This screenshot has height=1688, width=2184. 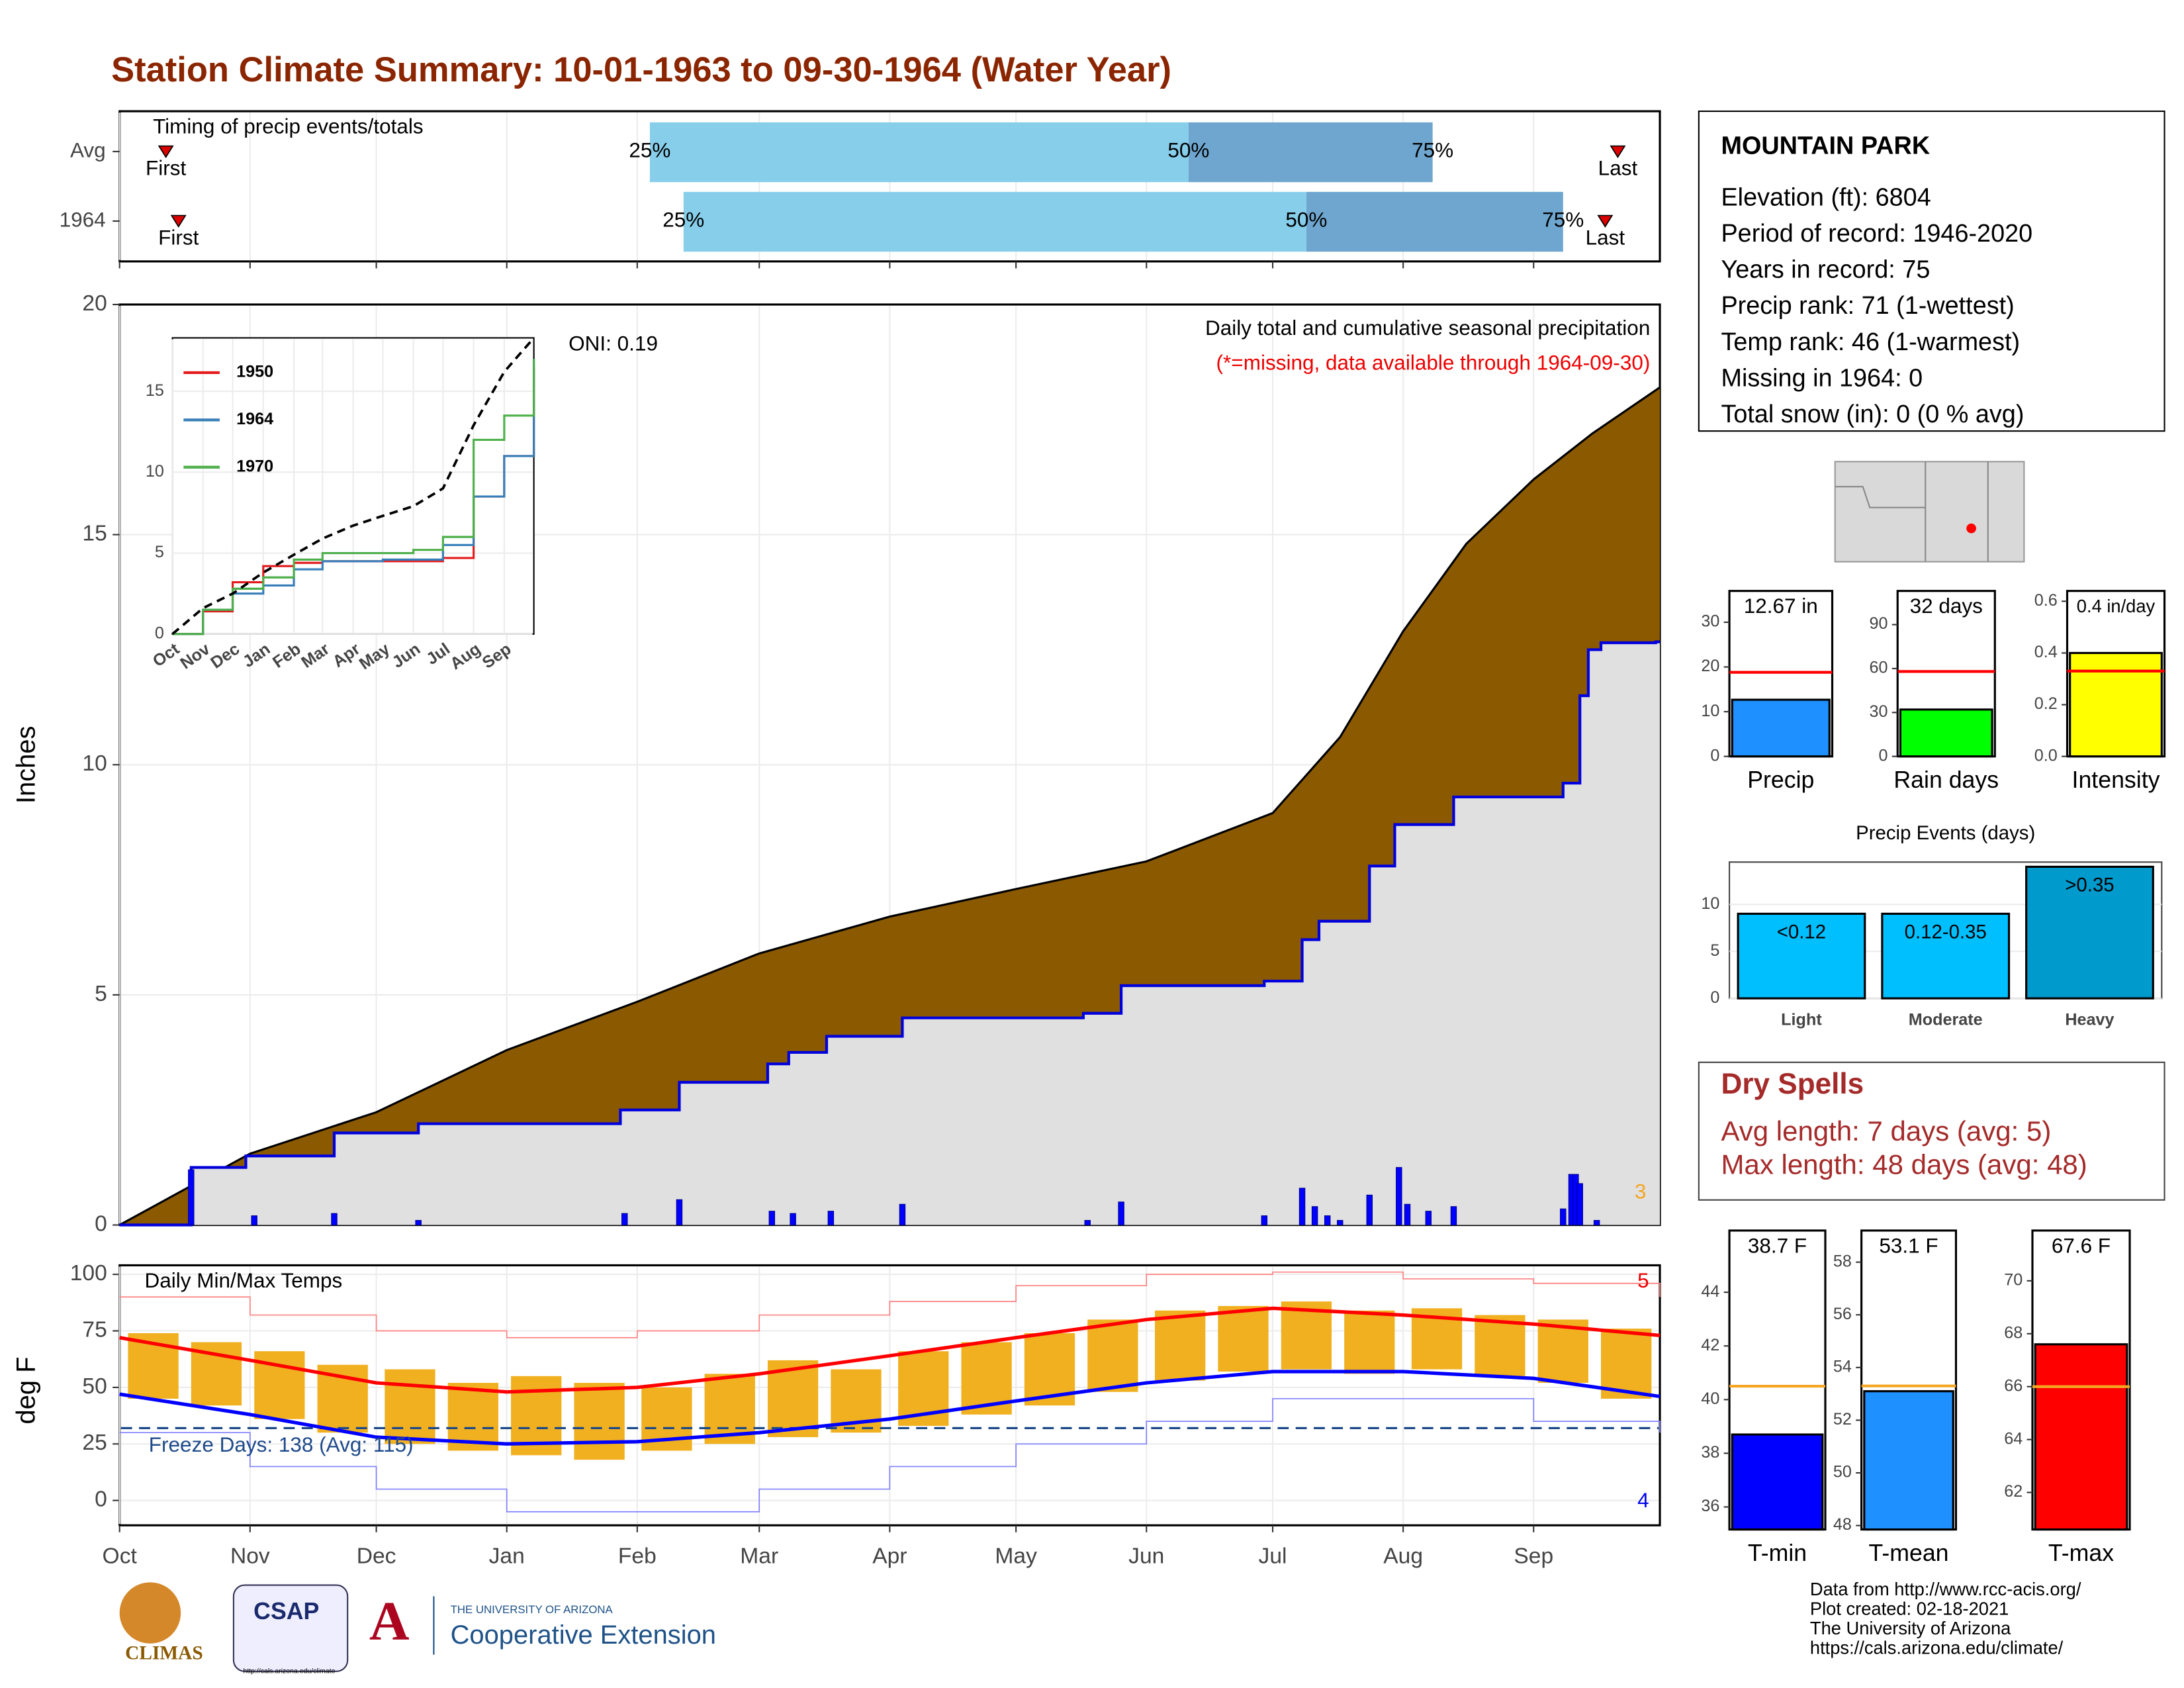 What do you see at coordinates (890, 1408) in the screenshot?
I see `normal-low-line` at bounding box center [890, 1408].